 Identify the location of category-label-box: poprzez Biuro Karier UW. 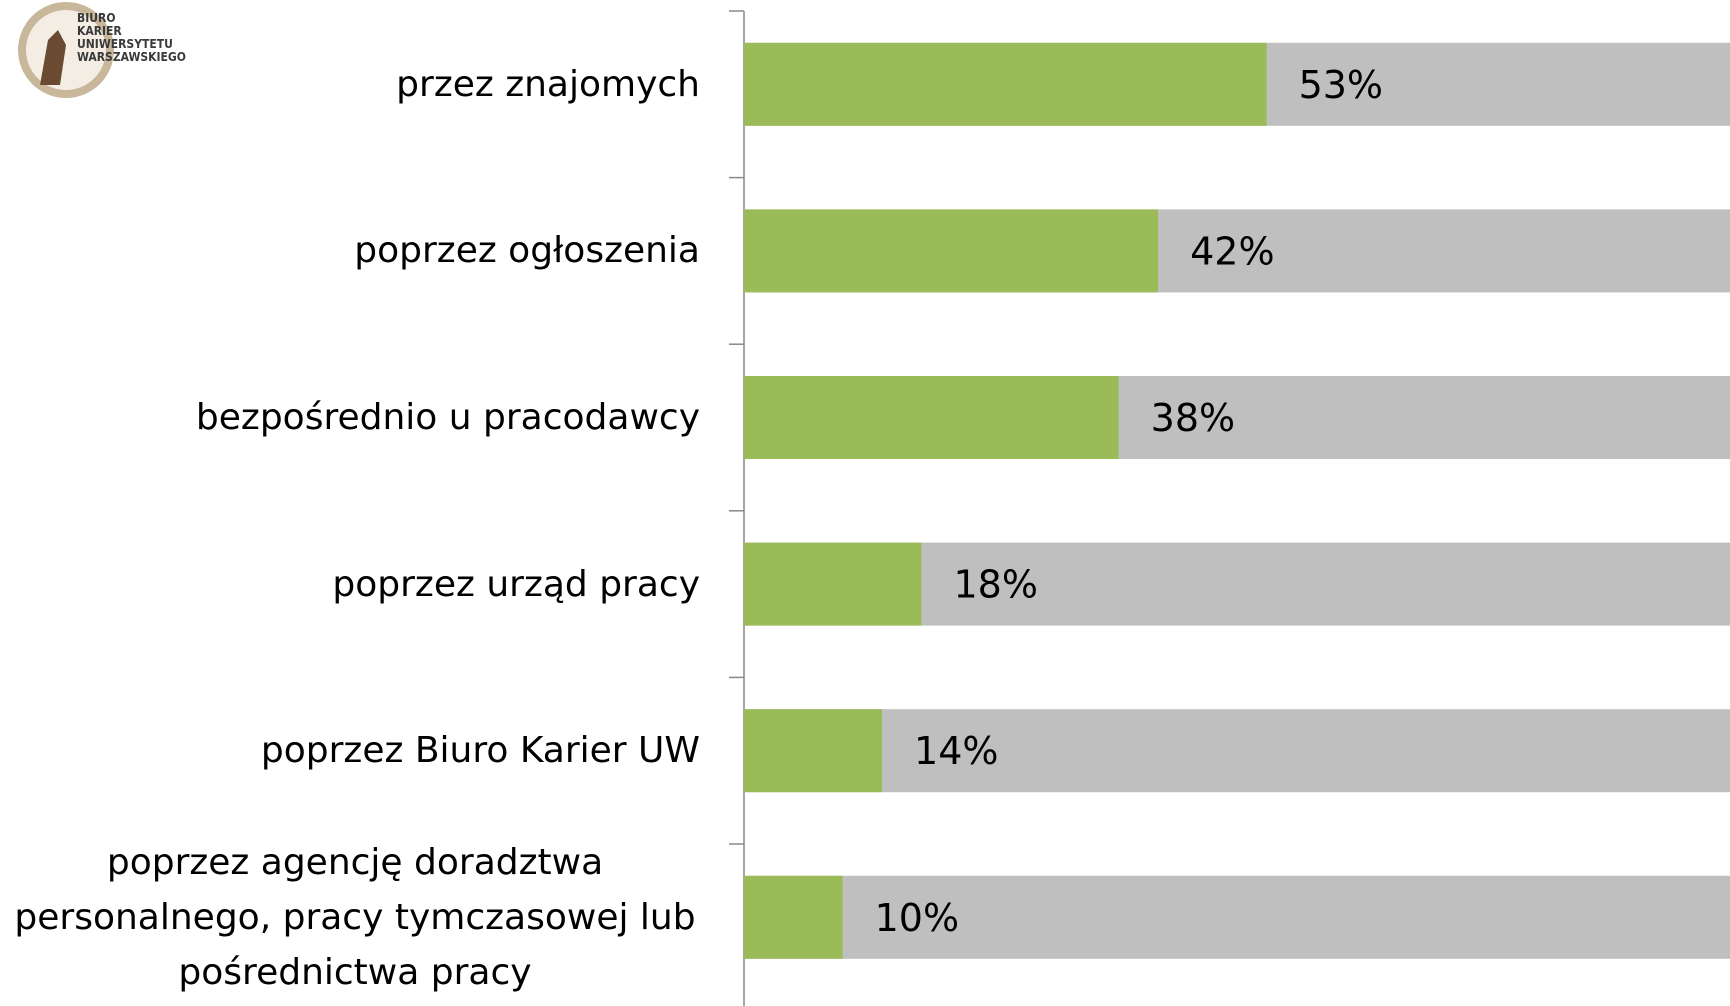
(350, 751).